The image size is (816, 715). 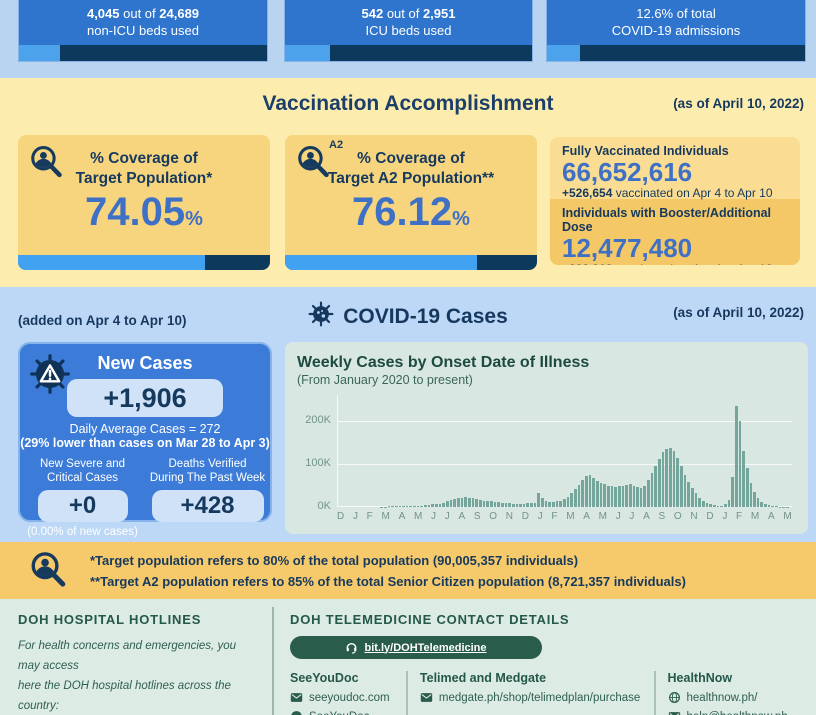 What do you see at coordinates (296, 712) in the screenshot?
I see `messenger-icon` at bounding box center [296, 712].